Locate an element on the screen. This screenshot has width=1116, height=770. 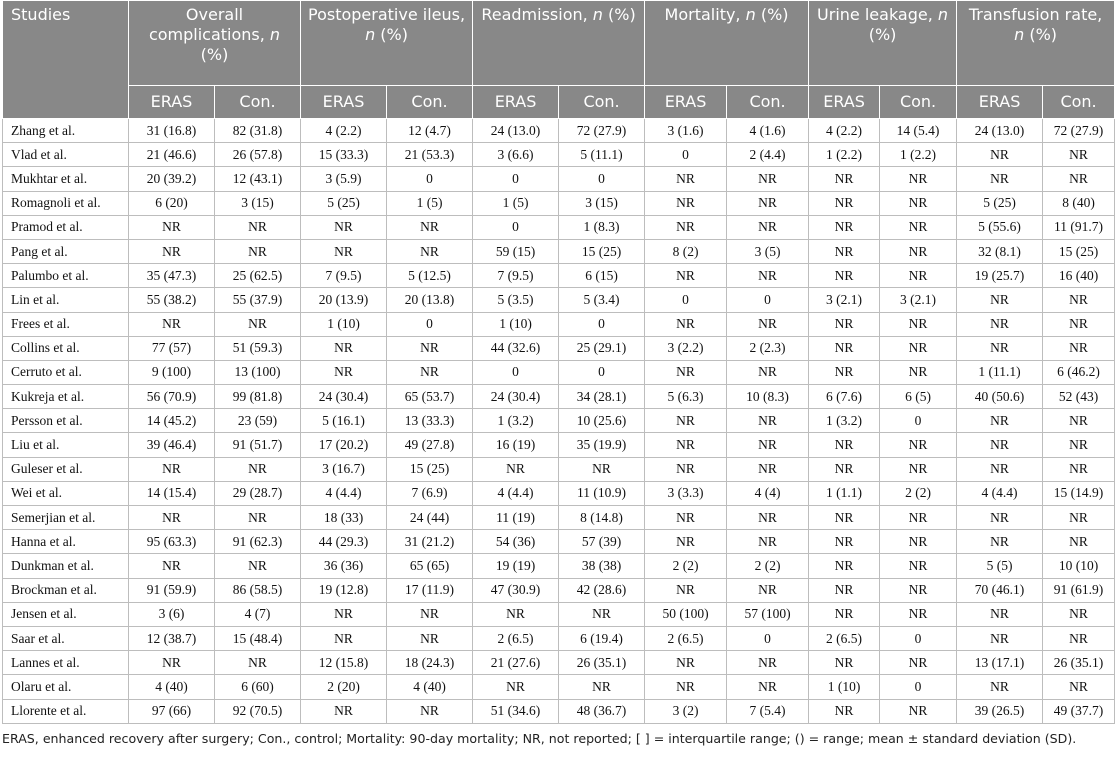
value-cell: 91 (61.9) is located at coordinates (1079, 590).